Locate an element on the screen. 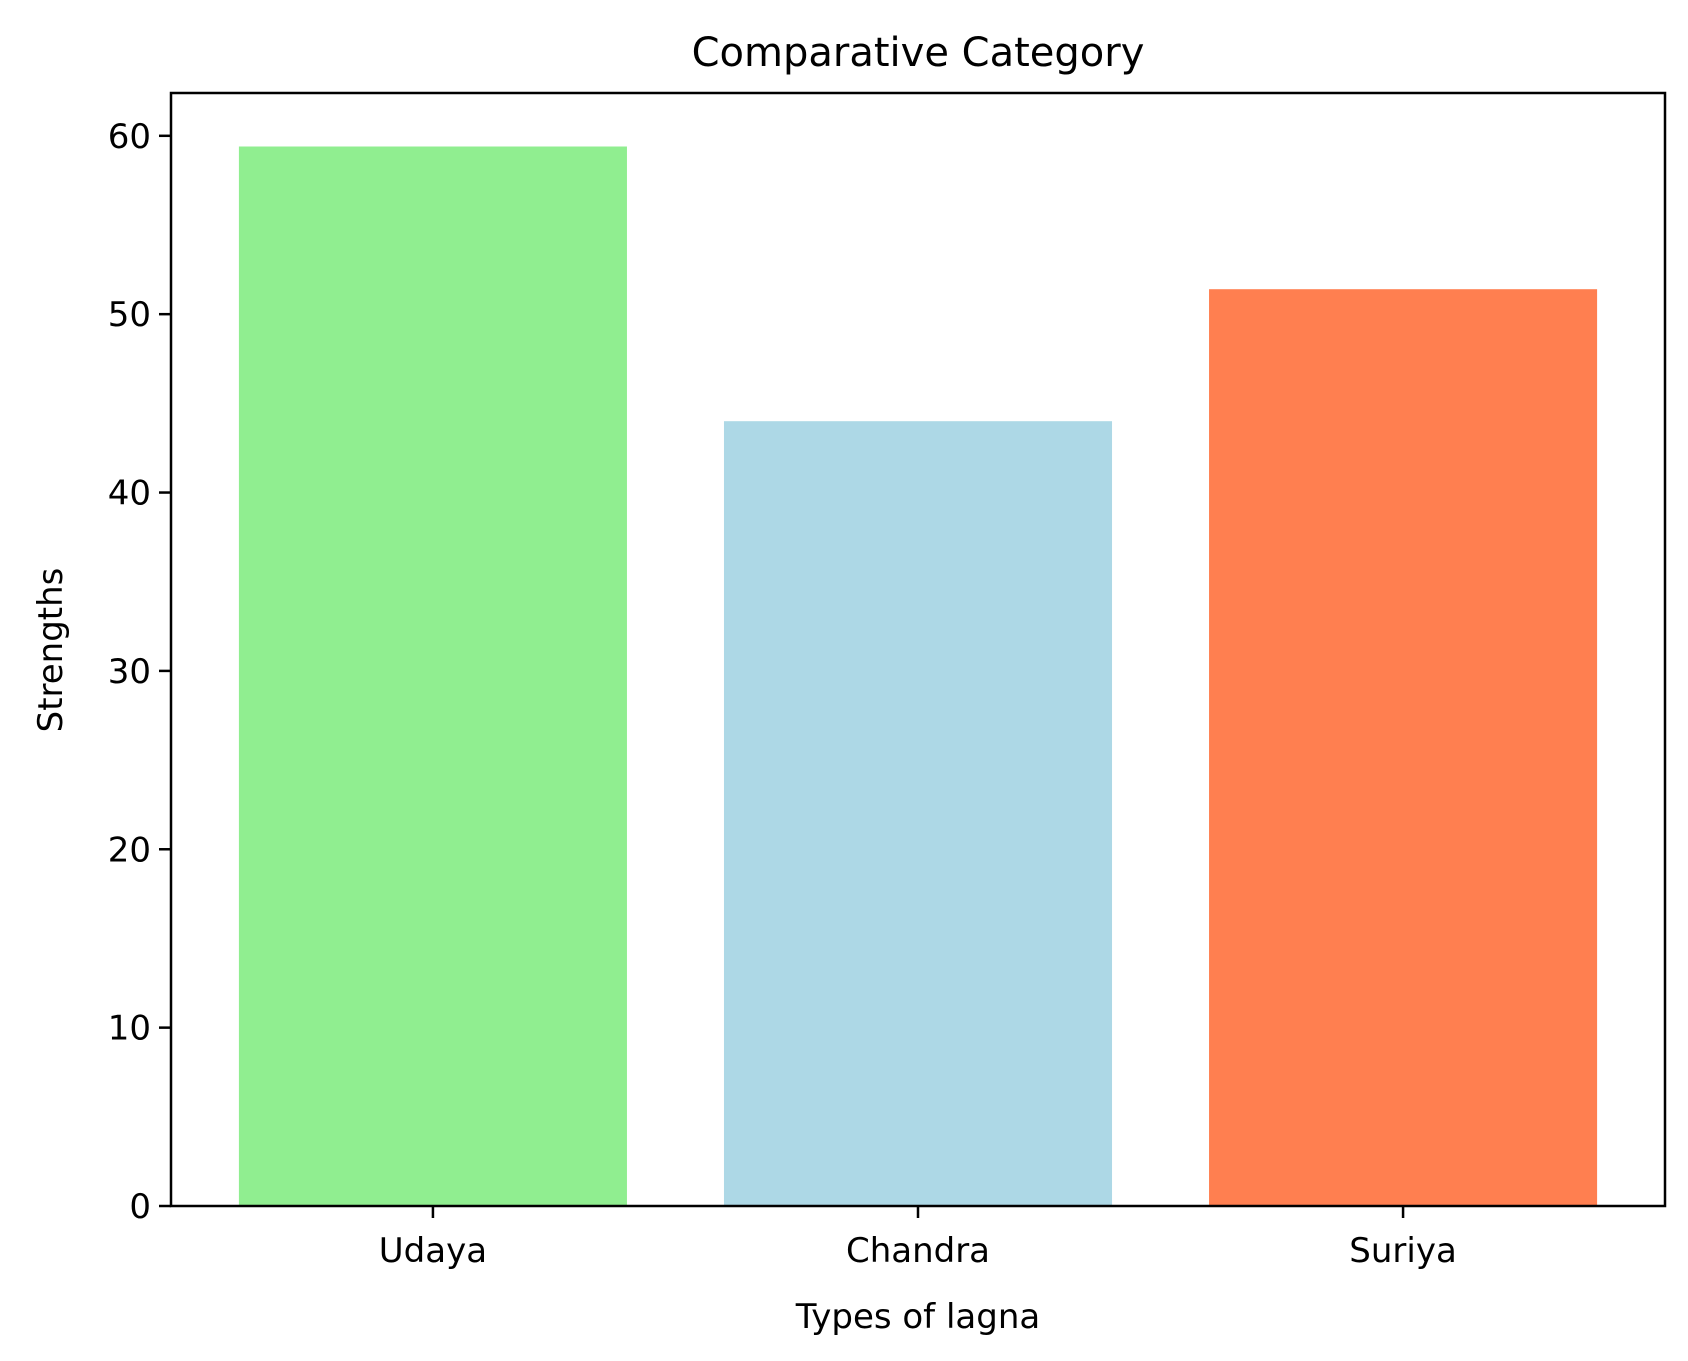 Image resolution: width=1688 pixels, height=1361 pixels. y-tick-label: 60 is located at coordinates (129, 137).